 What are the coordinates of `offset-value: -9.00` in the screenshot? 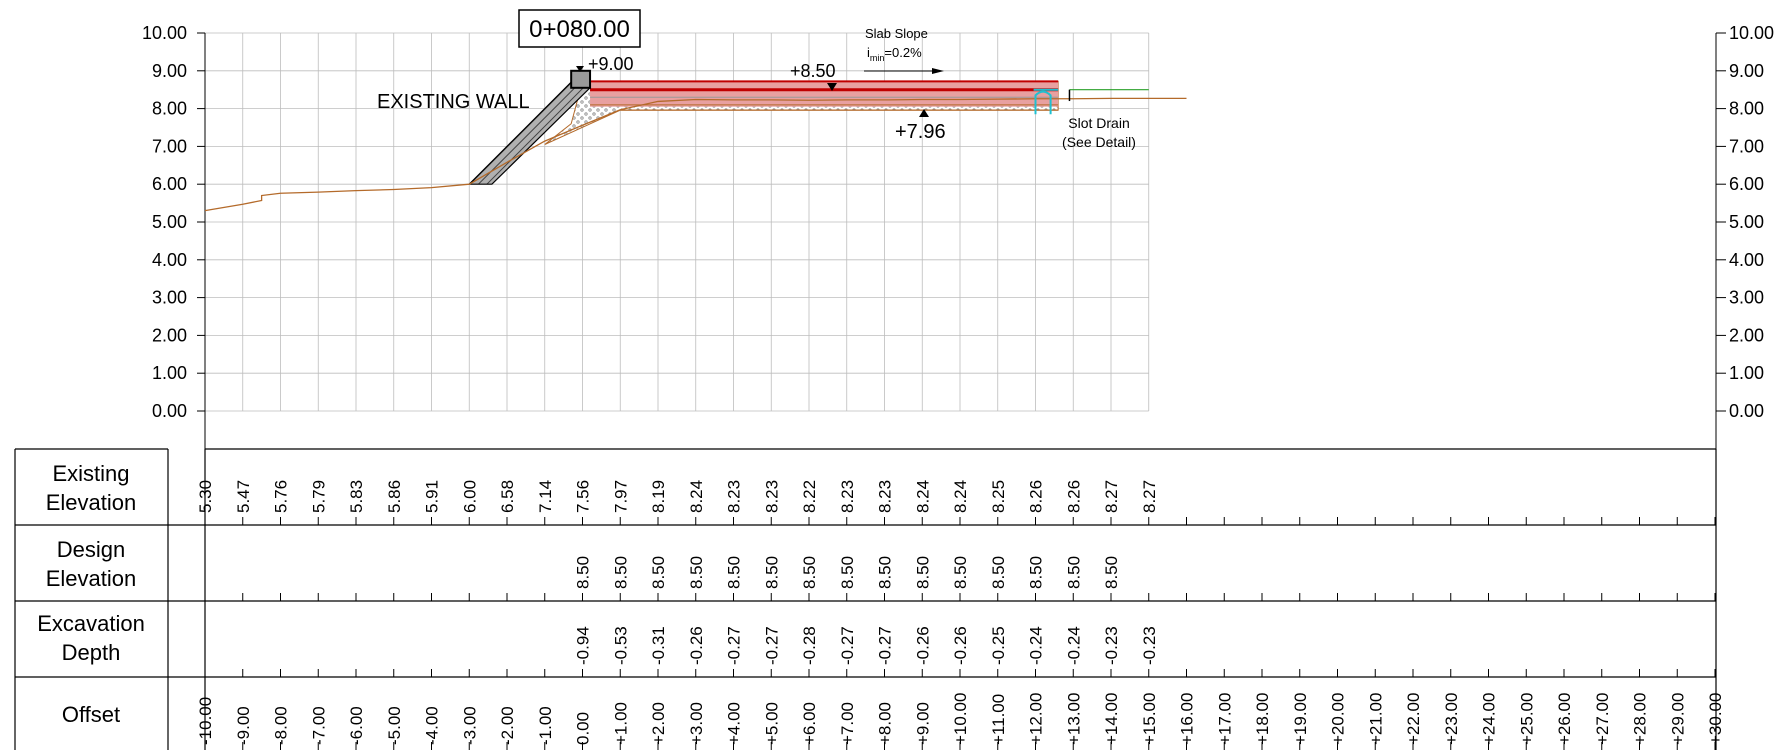 It's located at (243, 725).